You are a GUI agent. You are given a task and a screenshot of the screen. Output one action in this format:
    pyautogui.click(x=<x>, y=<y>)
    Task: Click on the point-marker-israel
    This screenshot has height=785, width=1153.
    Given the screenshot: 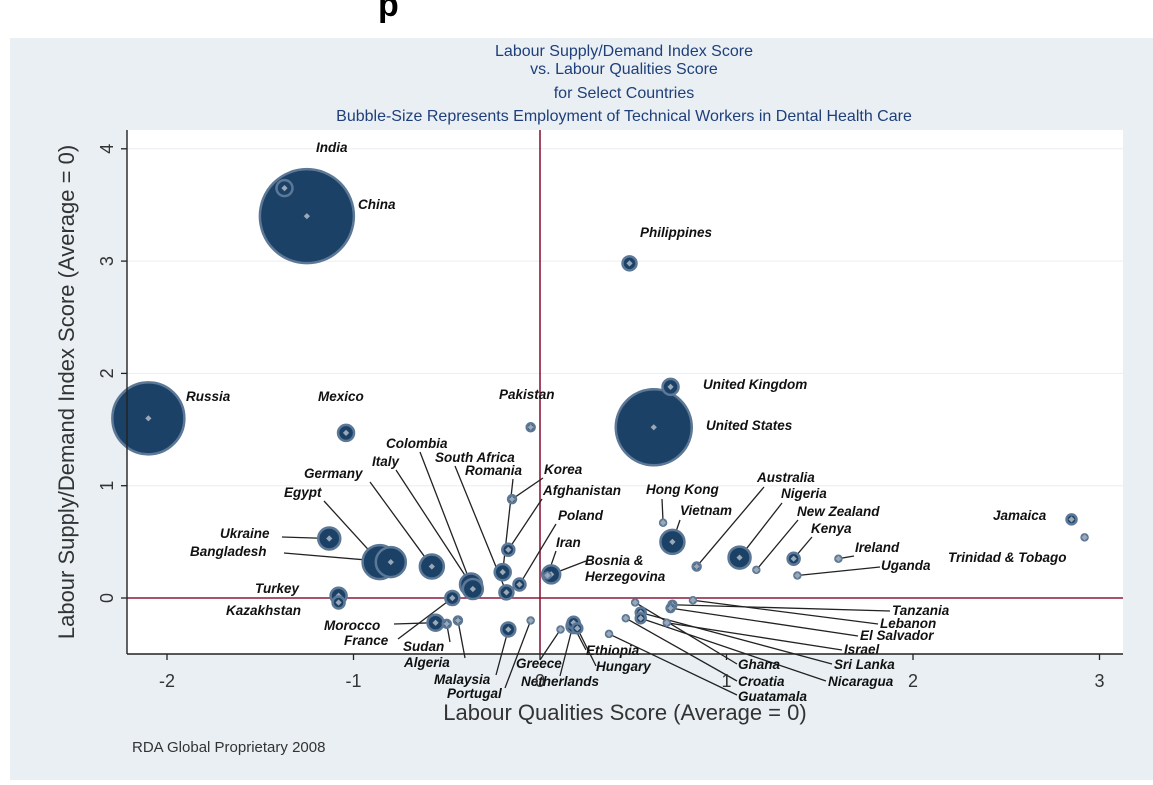 What is the action you would take?
    pyautogui.click(x=666, y=622)
    